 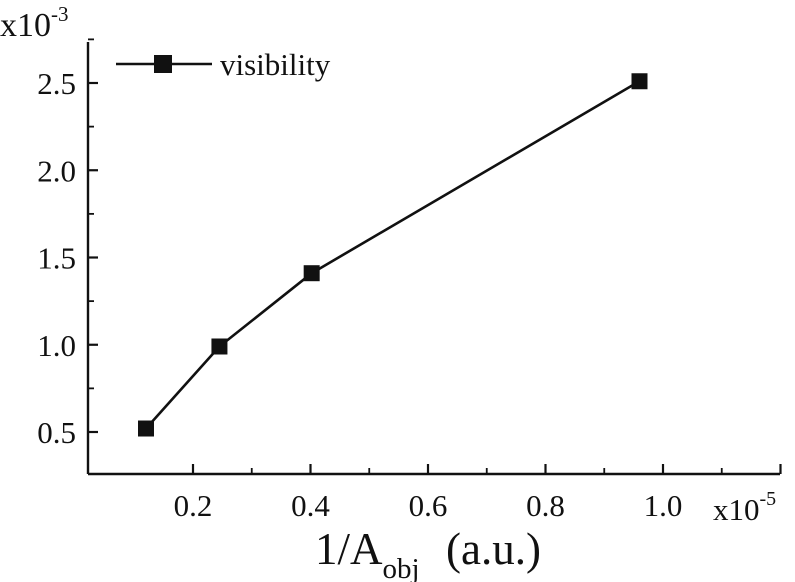 I want to click on legend-label-visibility: visibility, so click(x=275, y=64).